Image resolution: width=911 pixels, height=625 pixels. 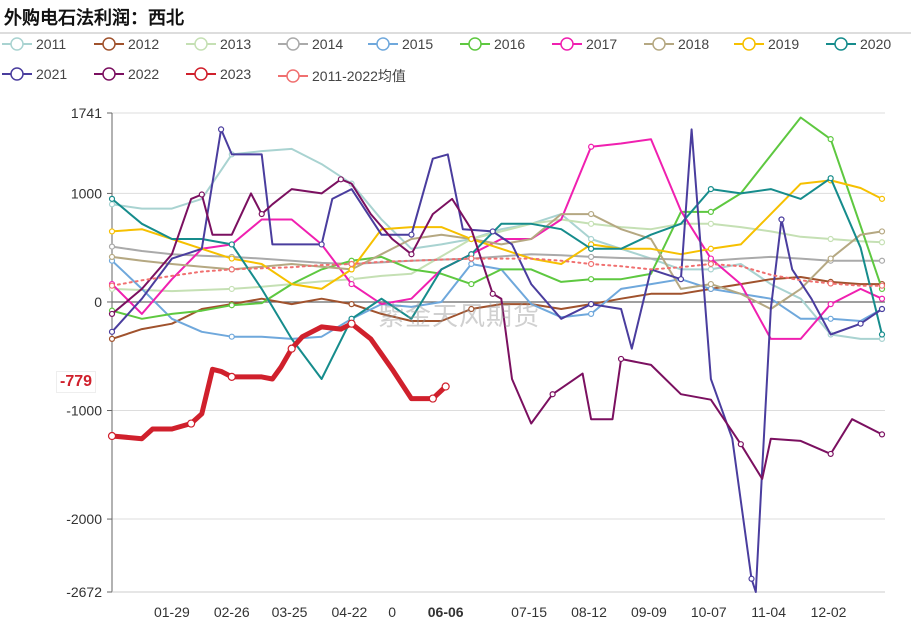 I want to click on legend-item-2011: 2011, so click(x=34, y=44).